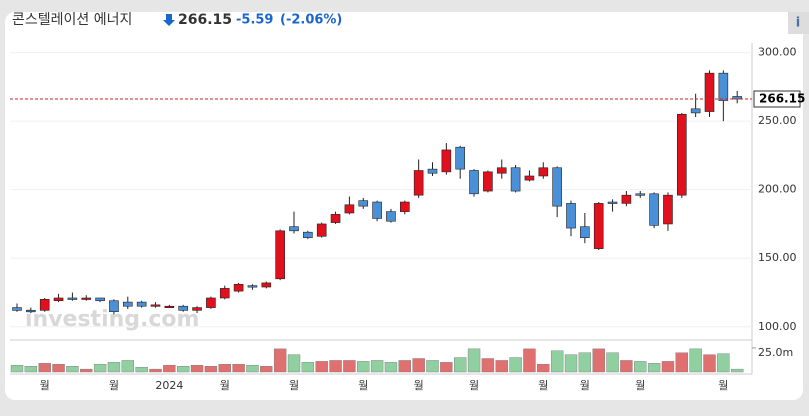 The image size is (809, 416). What do you see at coordinates (311, 20) in the screenshot?
I see `change-pct: (-2.06%)` at bounding box center [311, 20].